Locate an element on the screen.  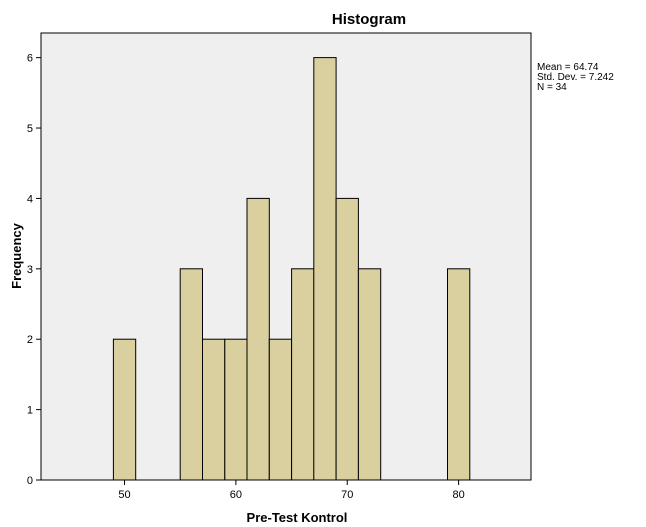
x-tick-label: 80 is located at coordinates (458, 495).